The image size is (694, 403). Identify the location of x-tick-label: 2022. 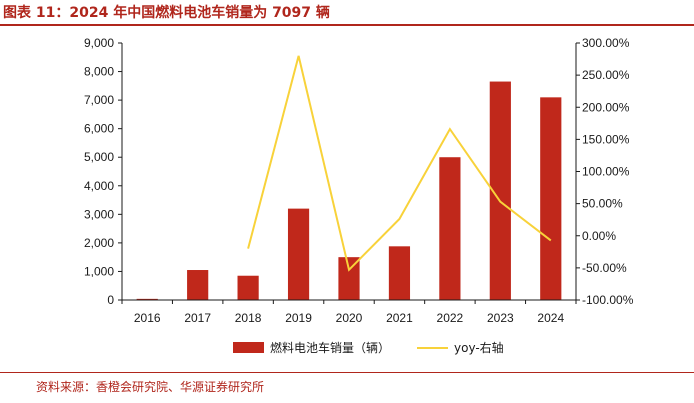
(450, 318).